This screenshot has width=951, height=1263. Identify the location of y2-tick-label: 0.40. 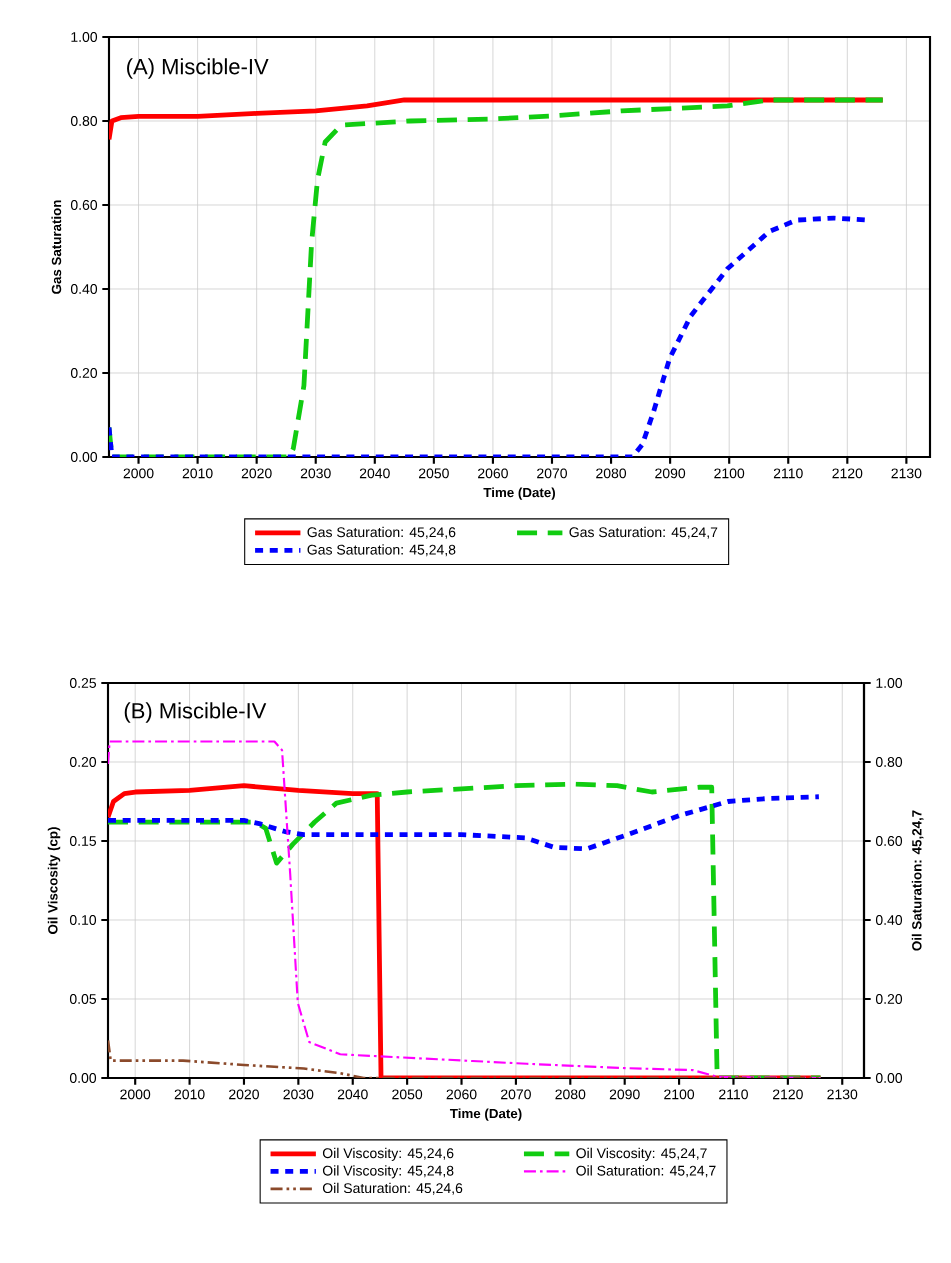
(889, 920).